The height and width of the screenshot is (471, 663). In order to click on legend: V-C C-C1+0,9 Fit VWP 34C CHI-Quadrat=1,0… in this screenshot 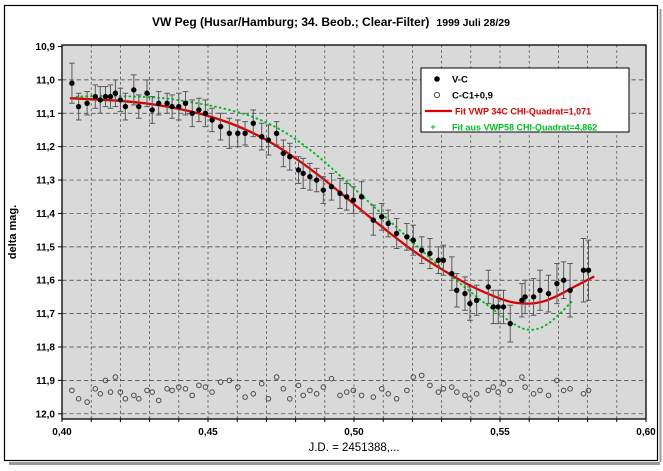, I will do `click(525, 100)`.